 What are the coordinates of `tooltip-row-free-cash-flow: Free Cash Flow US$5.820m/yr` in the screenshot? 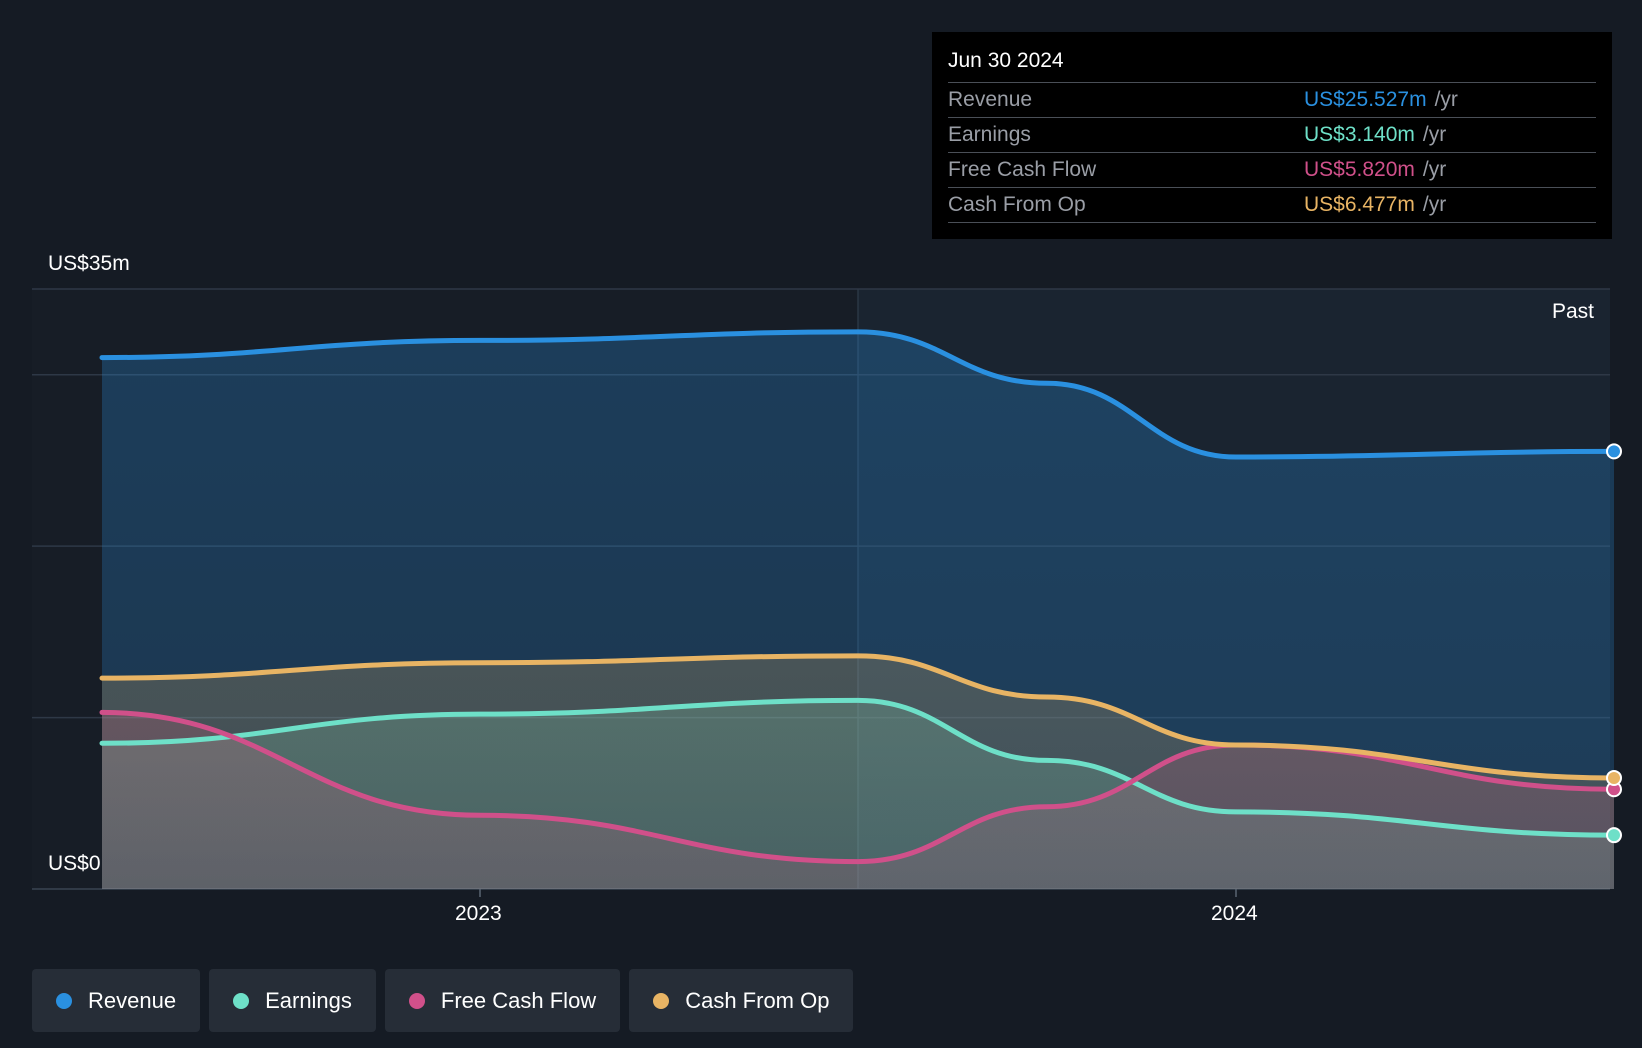 It's located at (1272, 170).